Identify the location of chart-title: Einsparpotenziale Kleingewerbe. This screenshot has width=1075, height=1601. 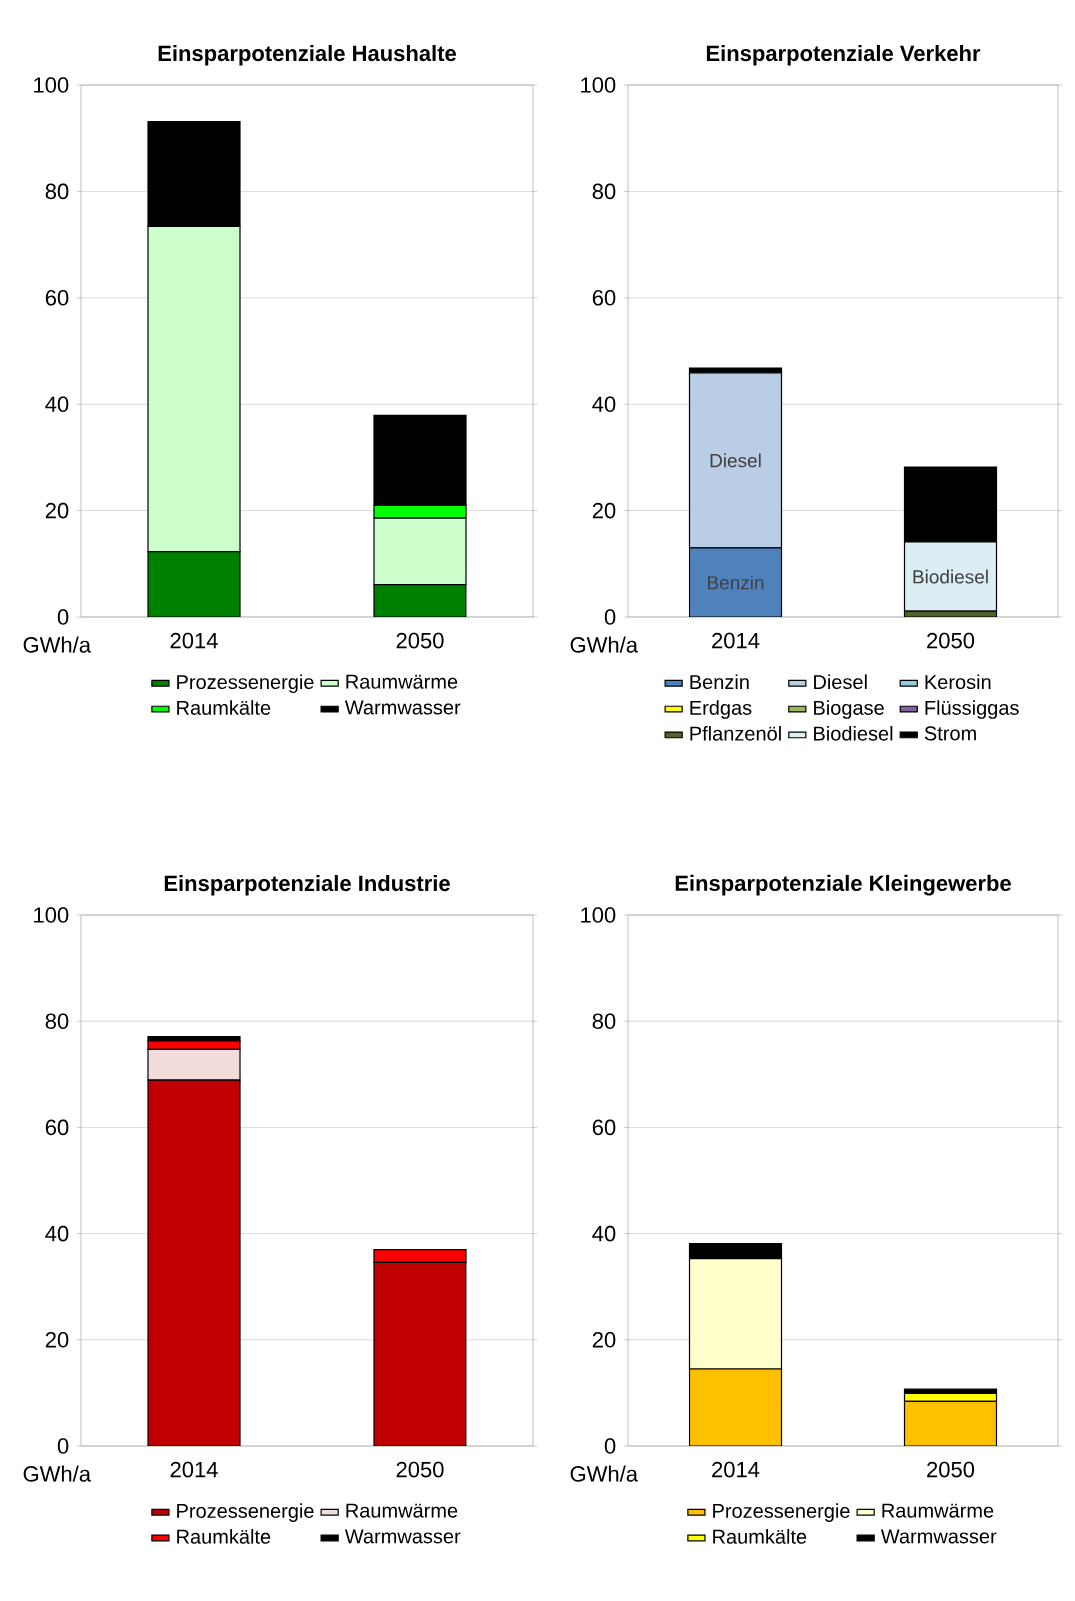
(843, 885).